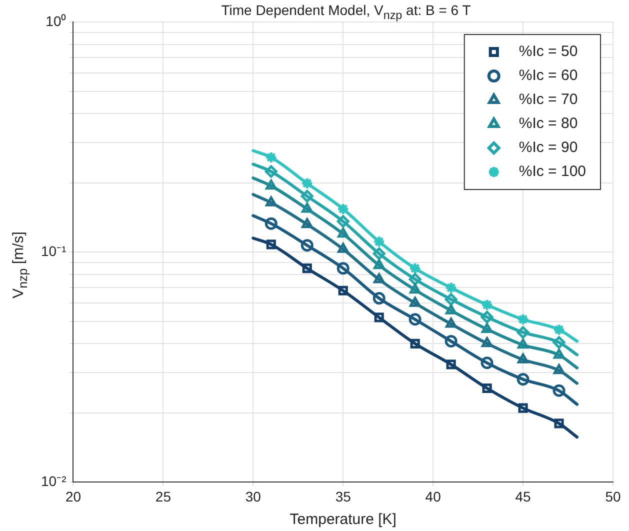  I want to click on legend-label: %Ic = 50, so click(548, 51).